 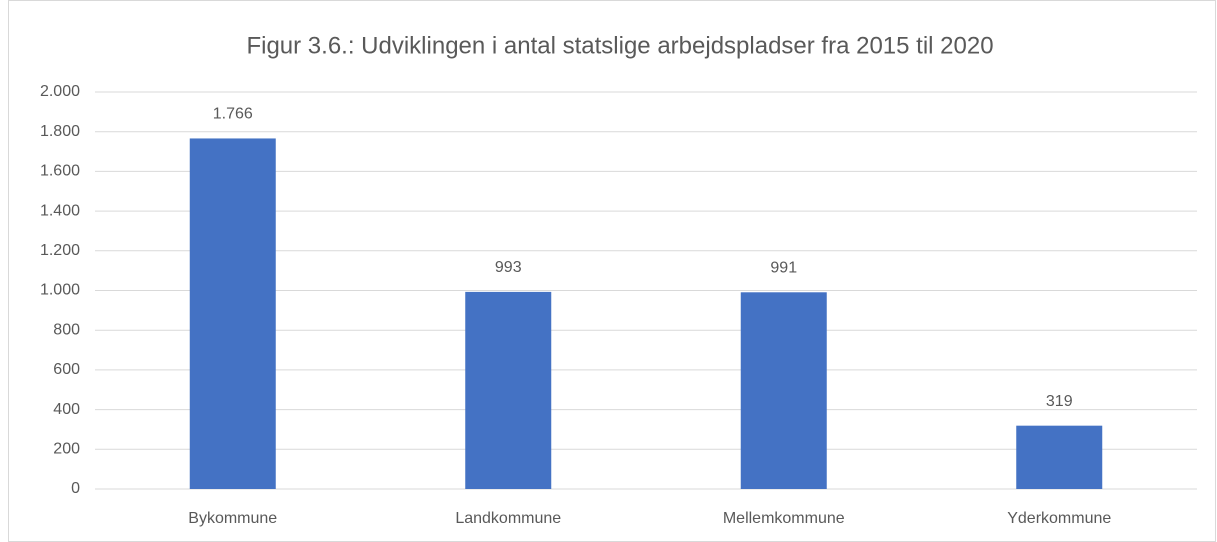 I want to click on x-tick-label: Bykommune, so click(x=232, y=518).